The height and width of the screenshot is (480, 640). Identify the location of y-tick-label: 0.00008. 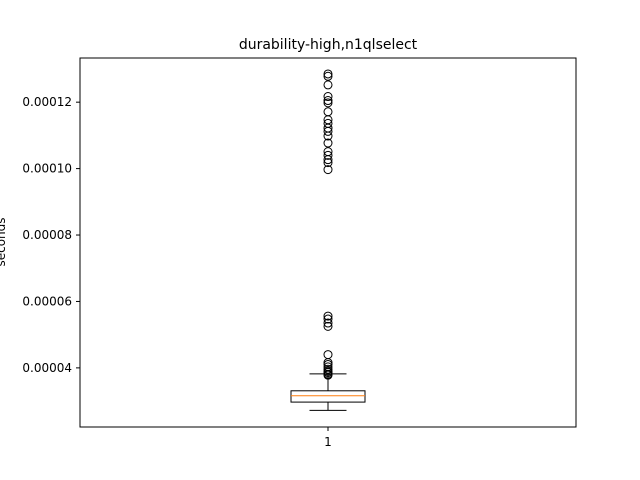
(47, 235).